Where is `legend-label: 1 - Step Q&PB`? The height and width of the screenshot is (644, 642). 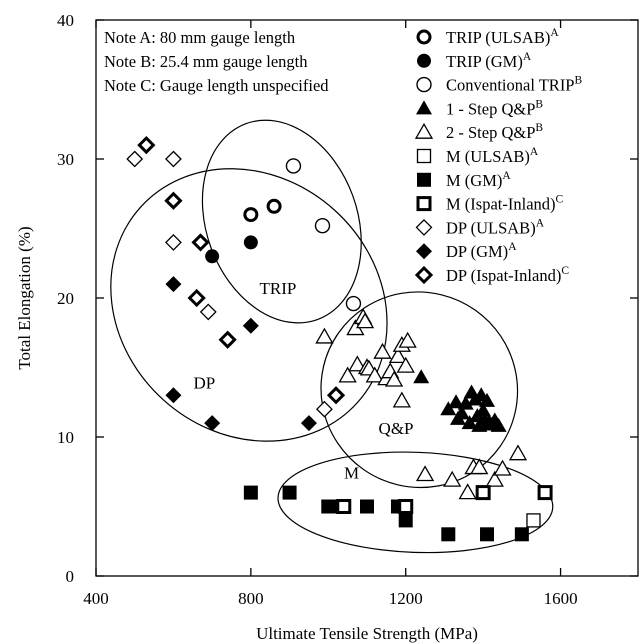 legend-label: 1 - Step Q&PB is located at coordinates (494, 108).